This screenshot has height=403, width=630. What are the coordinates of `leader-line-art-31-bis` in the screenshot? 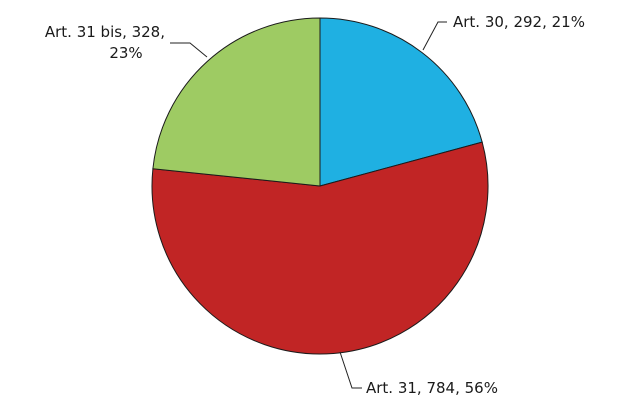 It's located at (189, 50).